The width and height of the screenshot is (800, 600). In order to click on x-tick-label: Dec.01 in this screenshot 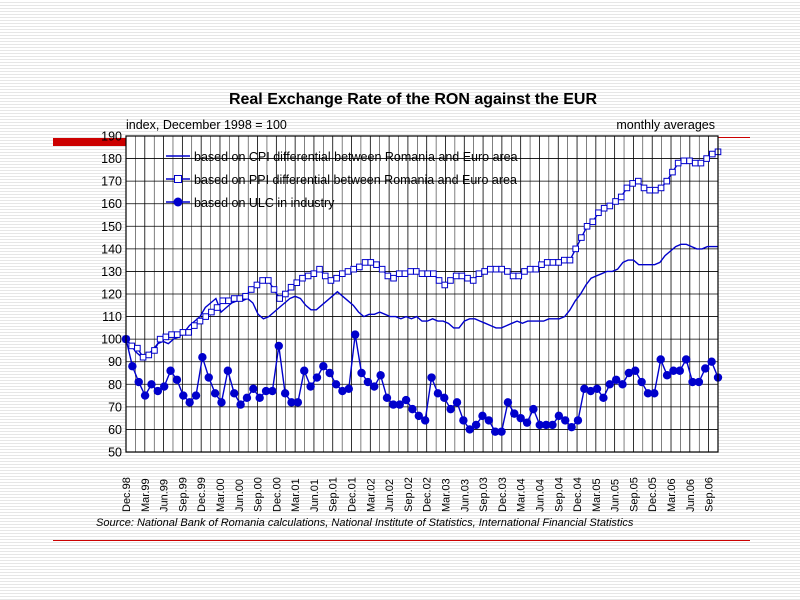, I will do `click(353, 494)`.